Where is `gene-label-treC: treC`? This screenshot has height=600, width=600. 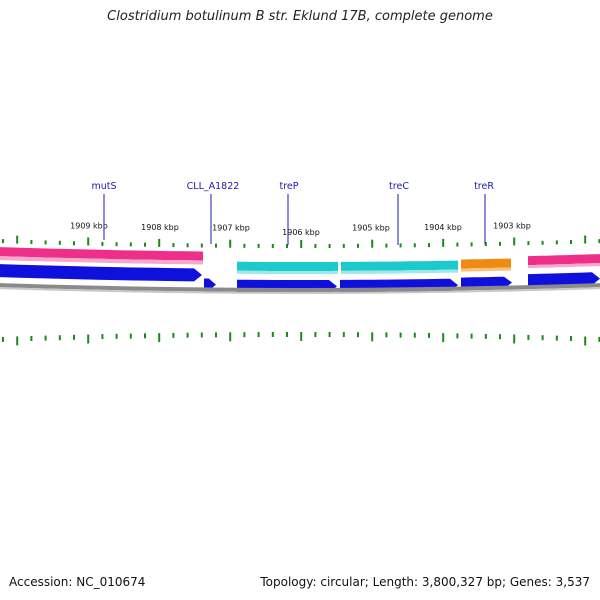 gene-label-treC: treC is located at coordinates (399, 186).